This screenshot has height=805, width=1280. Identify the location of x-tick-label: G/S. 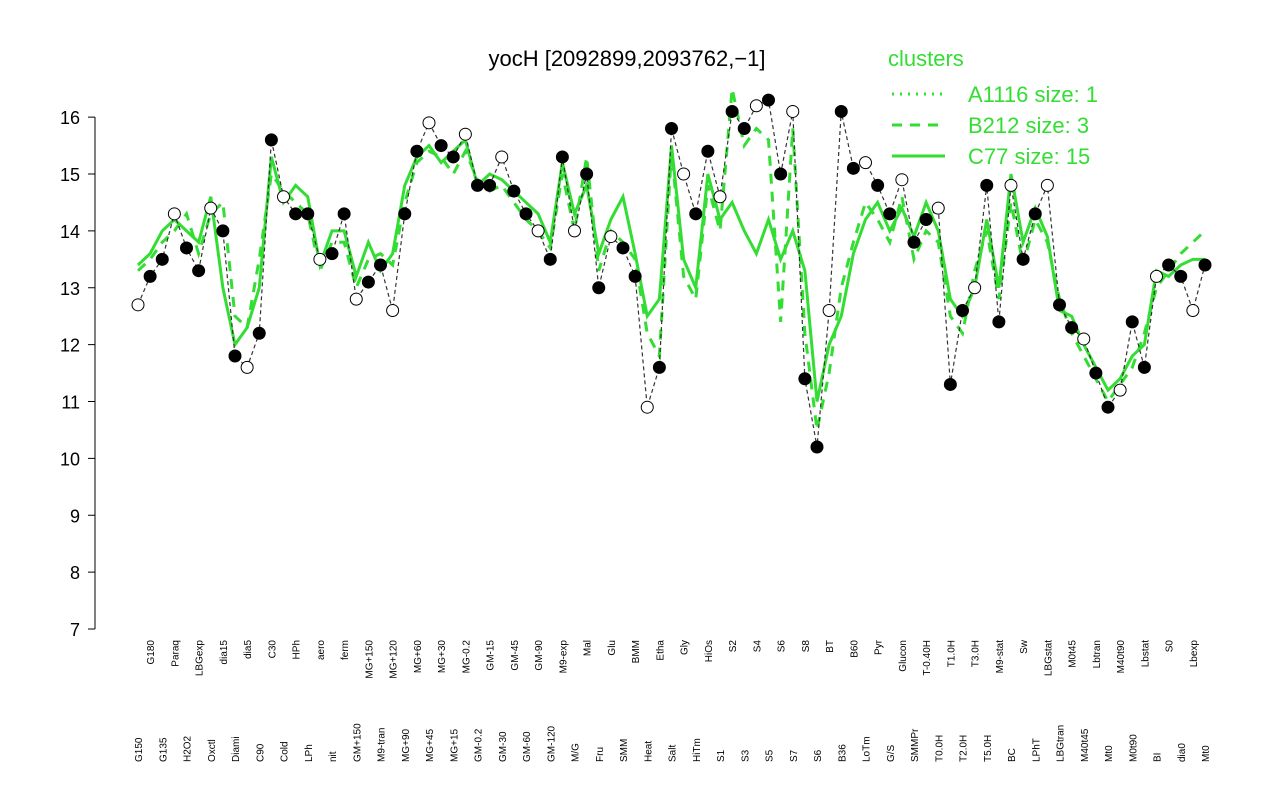
(891, 753).